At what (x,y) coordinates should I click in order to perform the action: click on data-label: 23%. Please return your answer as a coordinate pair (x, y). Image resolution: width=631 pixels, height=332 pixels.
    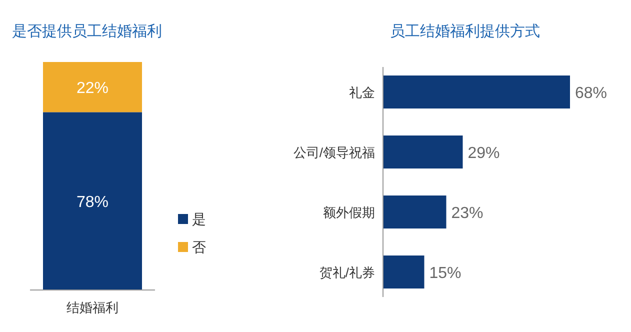
    Looking at the image, I should click on (467, 213).